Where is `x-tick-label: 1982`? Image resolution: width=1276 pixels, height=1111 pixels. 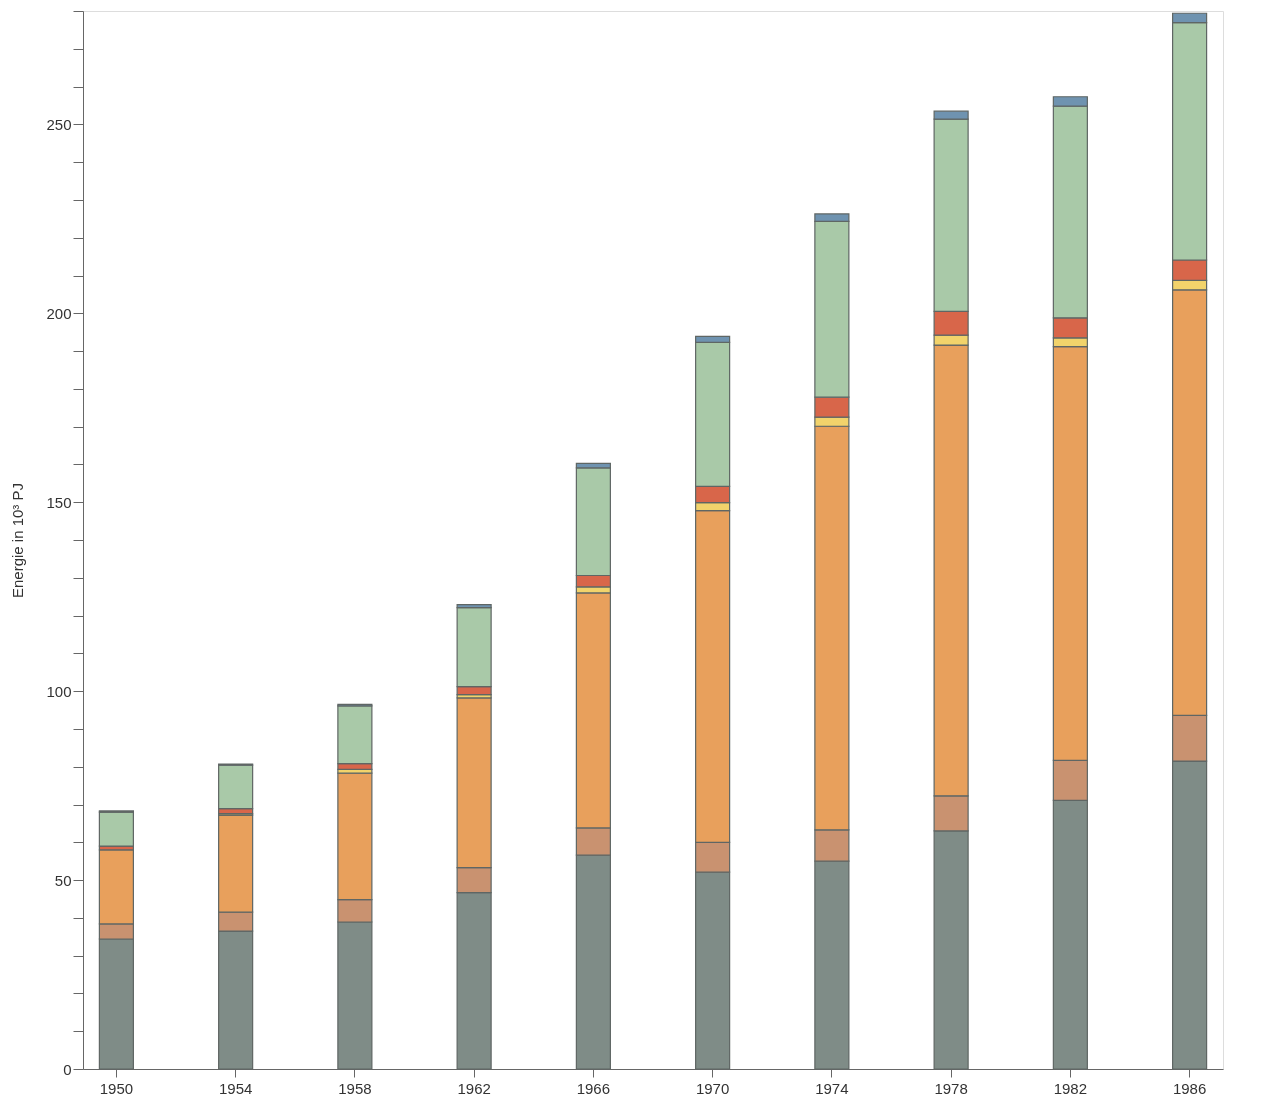 x-tick-label: 1982 is located at coordinates (1070, 1088).